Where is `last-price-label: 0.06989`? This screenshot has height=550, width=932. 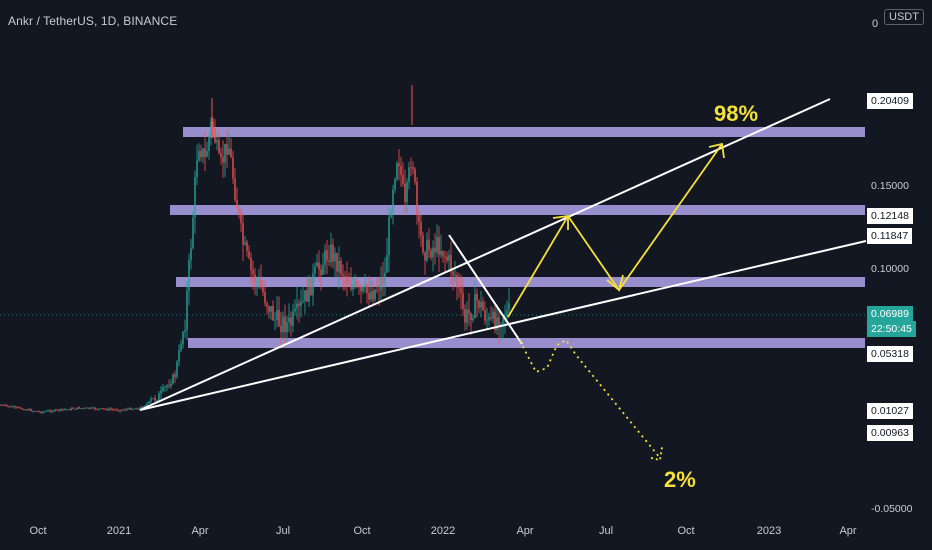
last-price-label: 0.06989 is located at coordinates (890, 314).